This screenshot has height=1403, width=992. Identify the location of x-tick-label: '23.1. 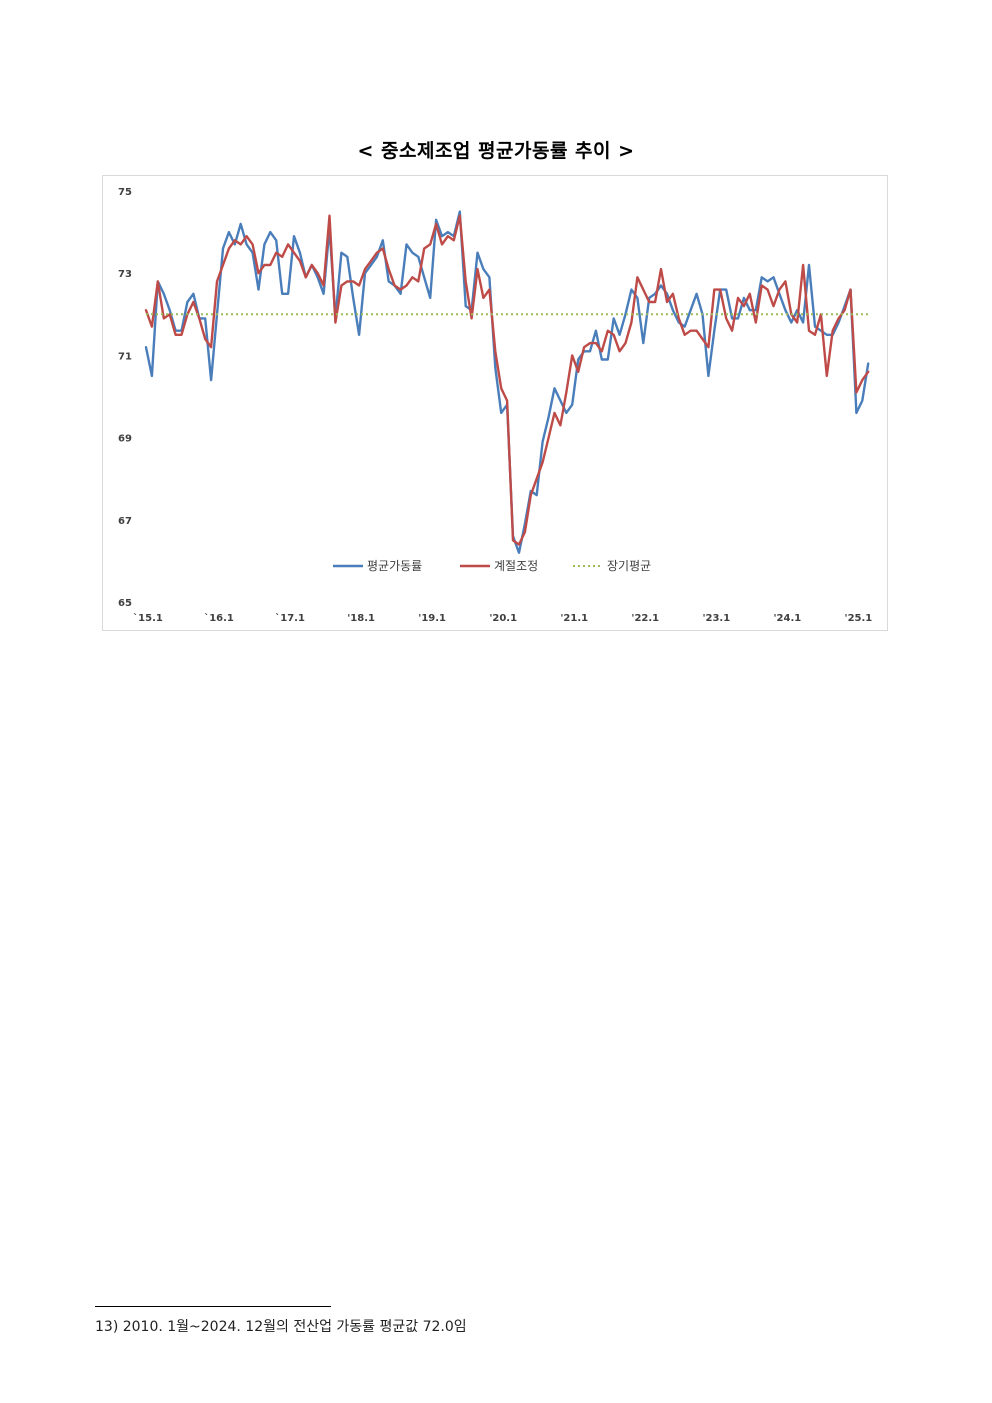
(716, 618).